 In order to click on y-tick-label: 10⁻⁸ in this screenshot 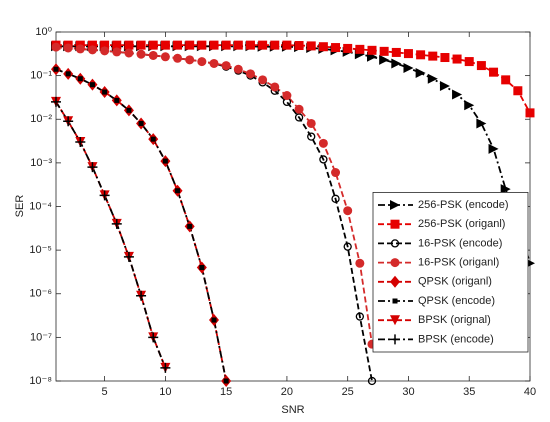, I will do `click(40, 381)`.